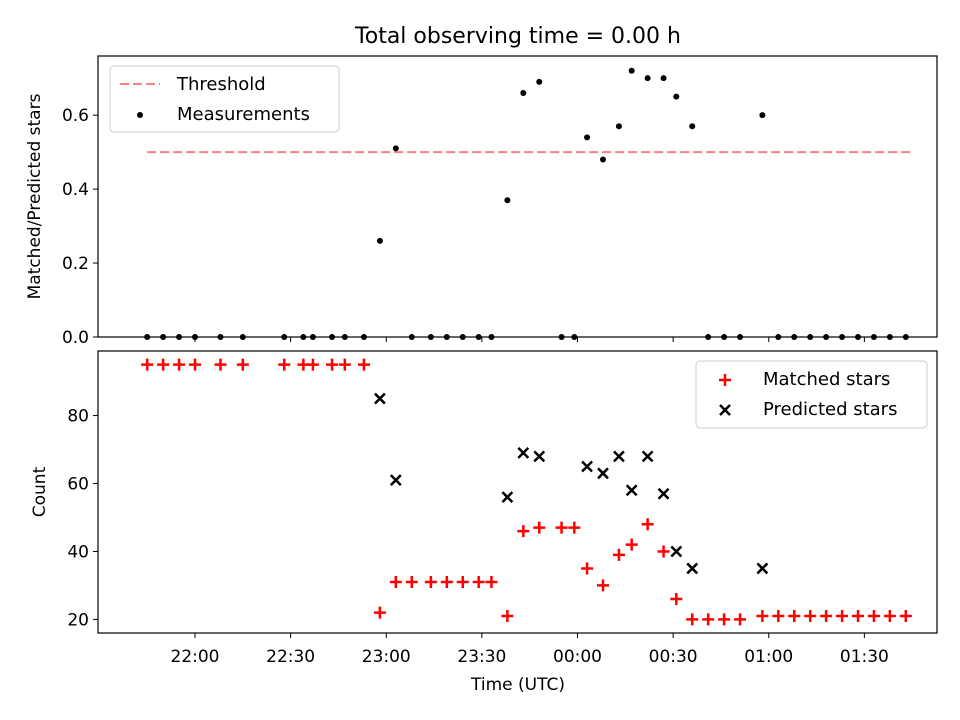 This screenshot has height=720, width=960. I want to click on legend-measurements-swatch, so click(140, 115).